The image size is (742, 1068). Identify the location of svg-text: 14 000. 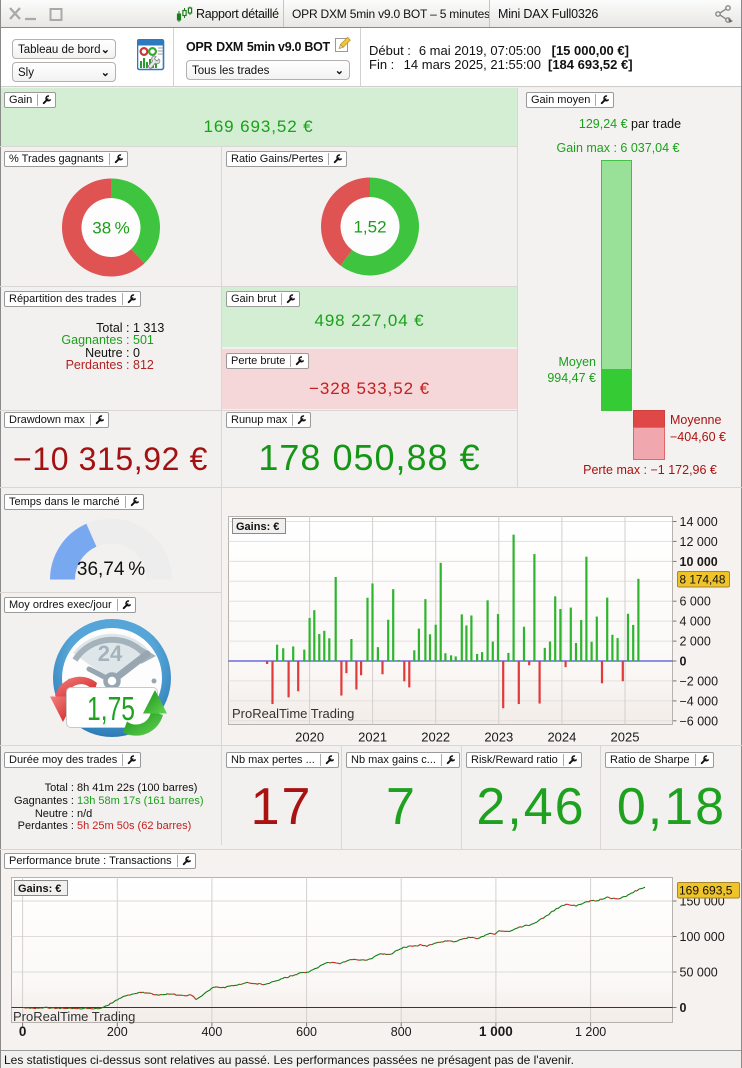
(699, 522).